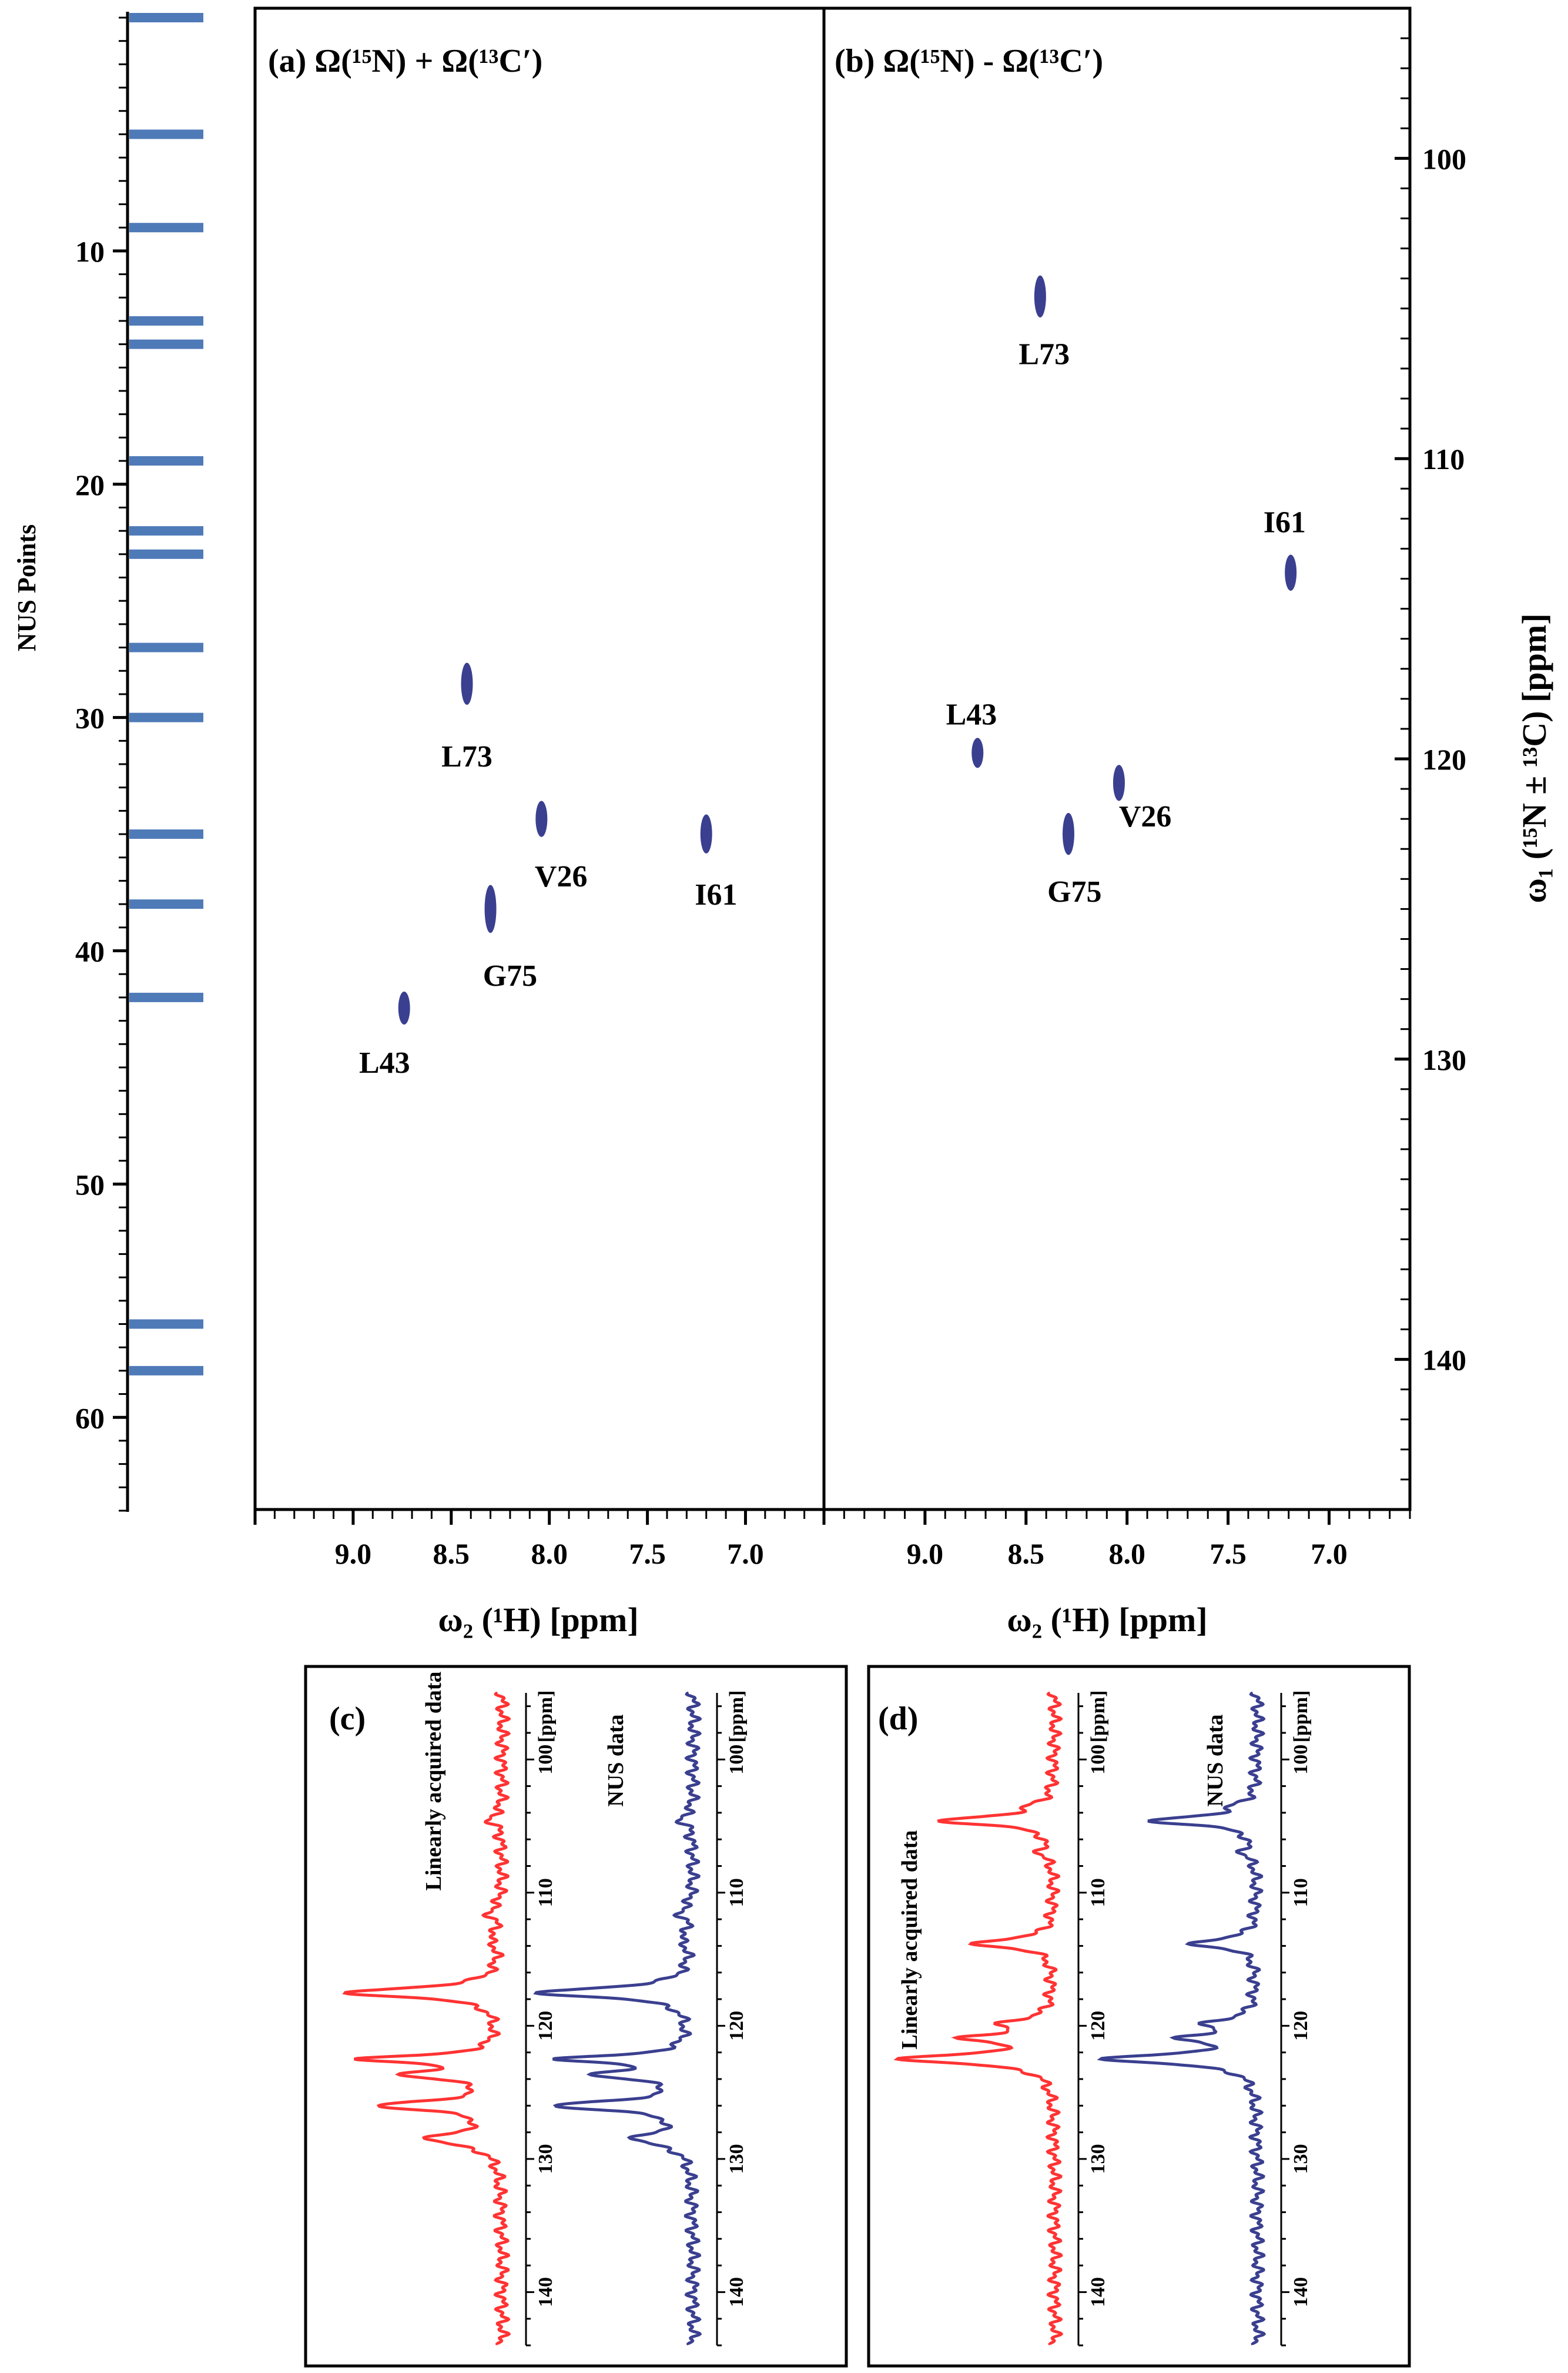 The image size is (1568, 2373). What do you see at coordinates (969, 61) in the screenshot?
I see `panel-b-title: (b) Ω(¹⁵N) - Ω(¹³C′)` at bounding box center [969, 61].